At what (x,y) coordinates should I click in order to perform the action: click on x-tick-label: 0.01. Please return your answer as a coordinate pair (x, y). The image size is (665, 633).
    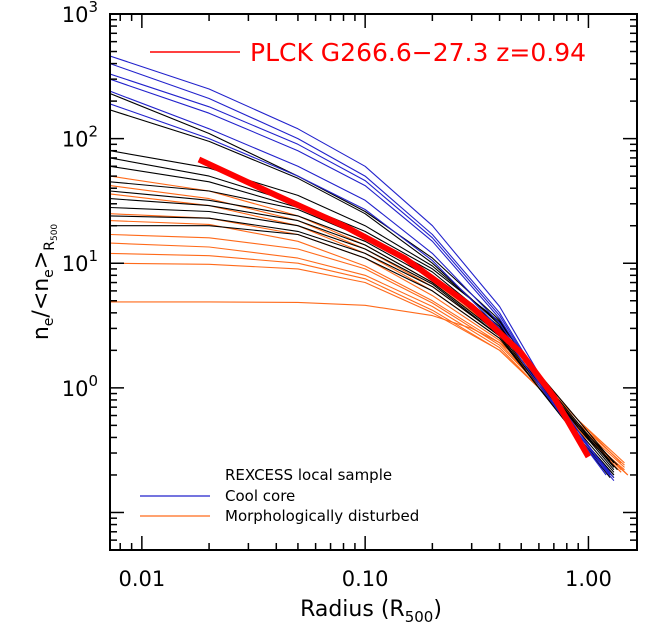
    Looking at the image, I should click on (141, 579).